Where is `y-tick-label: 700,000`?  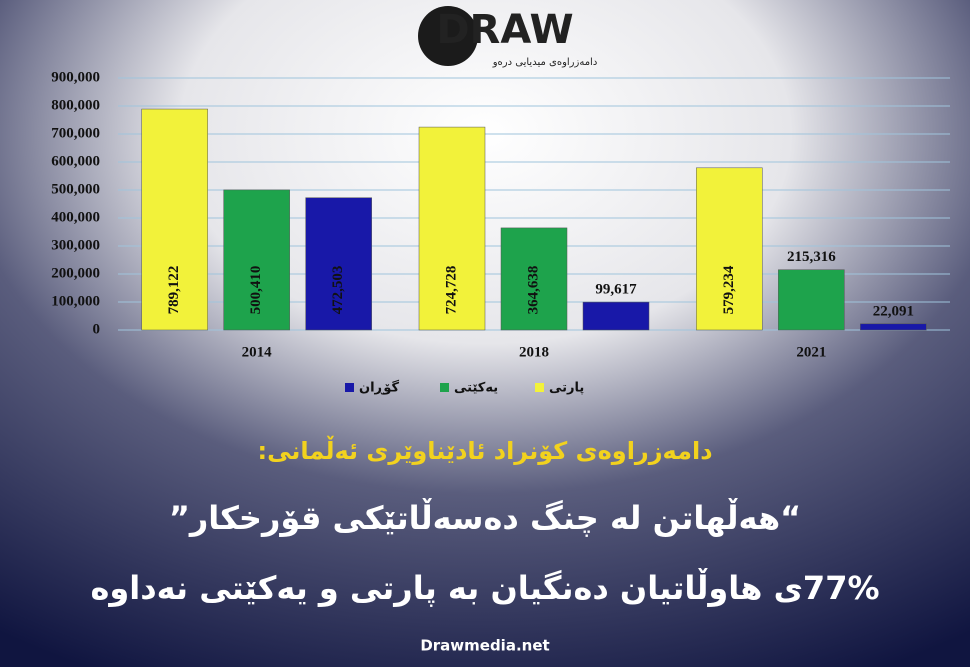
y-tick-label: 700,000 is located at coordinates (75, 133).